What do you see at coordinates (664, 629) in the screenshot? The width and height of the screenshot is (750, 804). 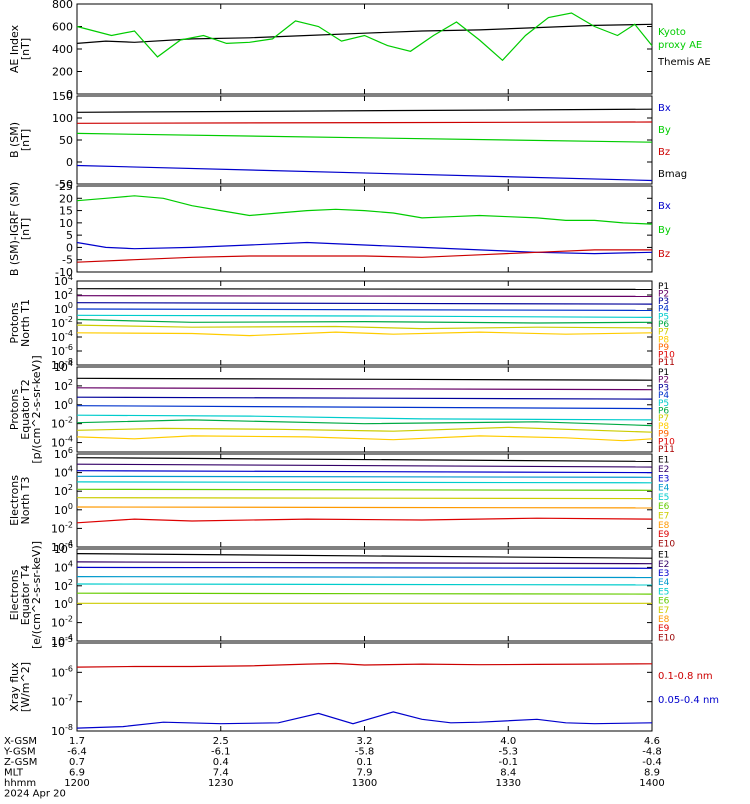 I see `legend-entry: E9` at bounding box center [664, 629].